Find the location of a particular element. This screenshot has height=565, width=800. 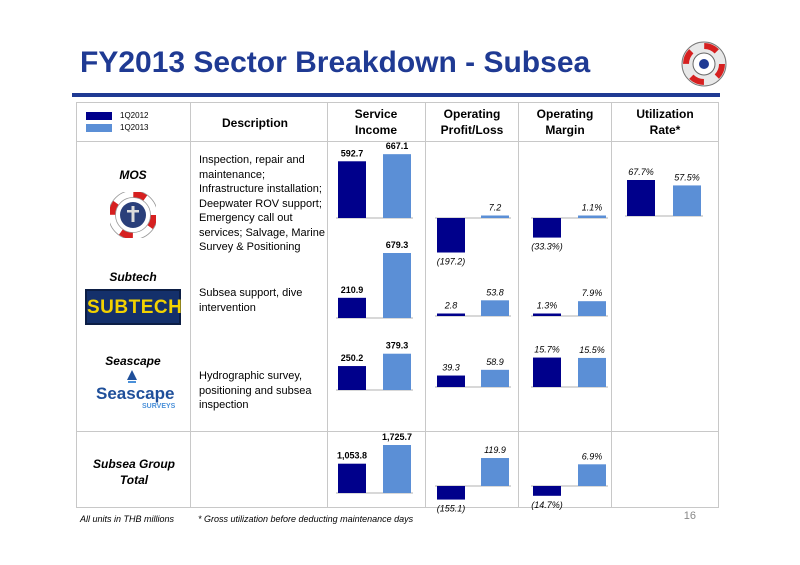

seascape-logo-text: Seascape is located at coordinates (135, 393).